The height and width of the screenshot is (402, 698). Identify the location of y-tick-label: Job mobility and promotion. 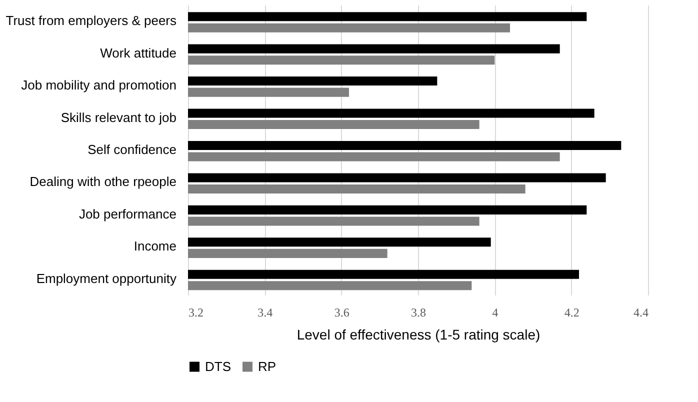
(98, 85).